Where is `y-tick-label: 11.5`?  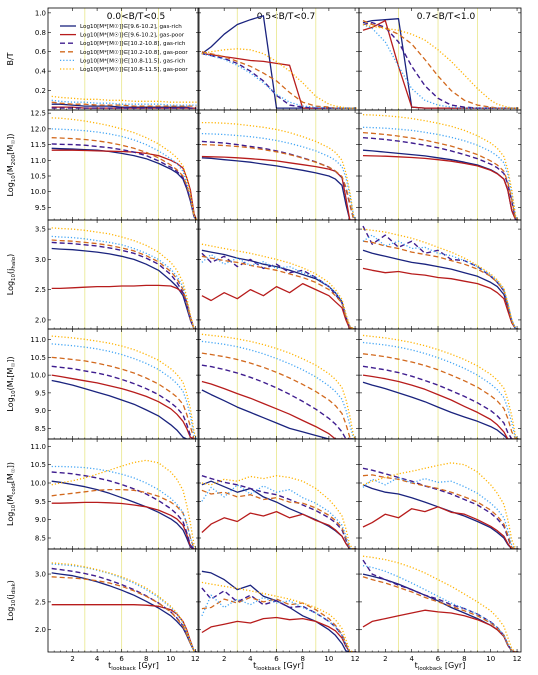
y-tick-label: 11.5 is located at coordinates (38, 145).